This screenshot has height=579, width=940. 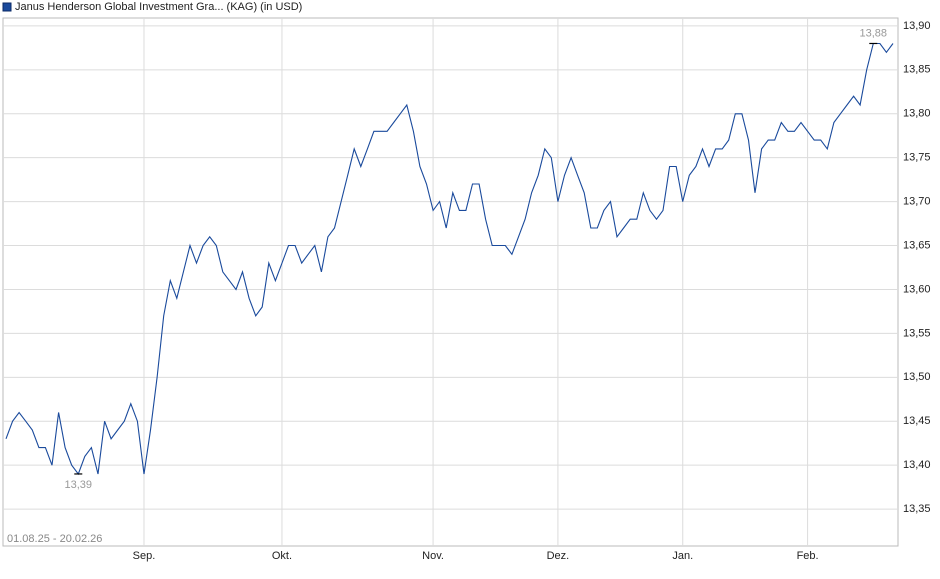 I want to click on y-tick-label: 13,35, so click(x=917, y=509).